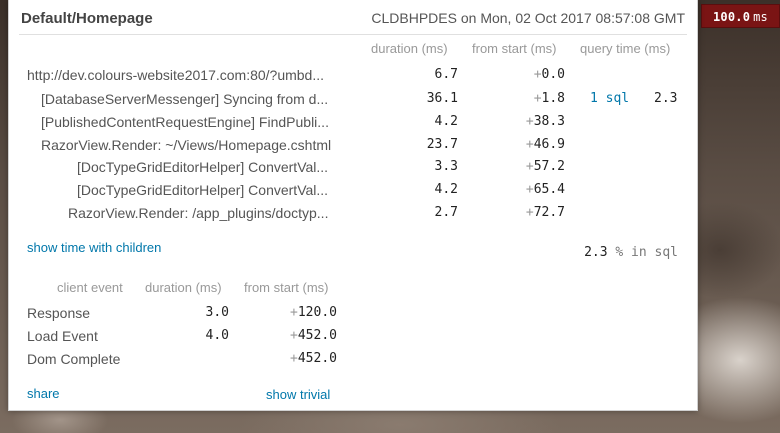 This screenshot has width=780, height=433. I want to click on timing-from-start: +38.3, so click(545, 121).